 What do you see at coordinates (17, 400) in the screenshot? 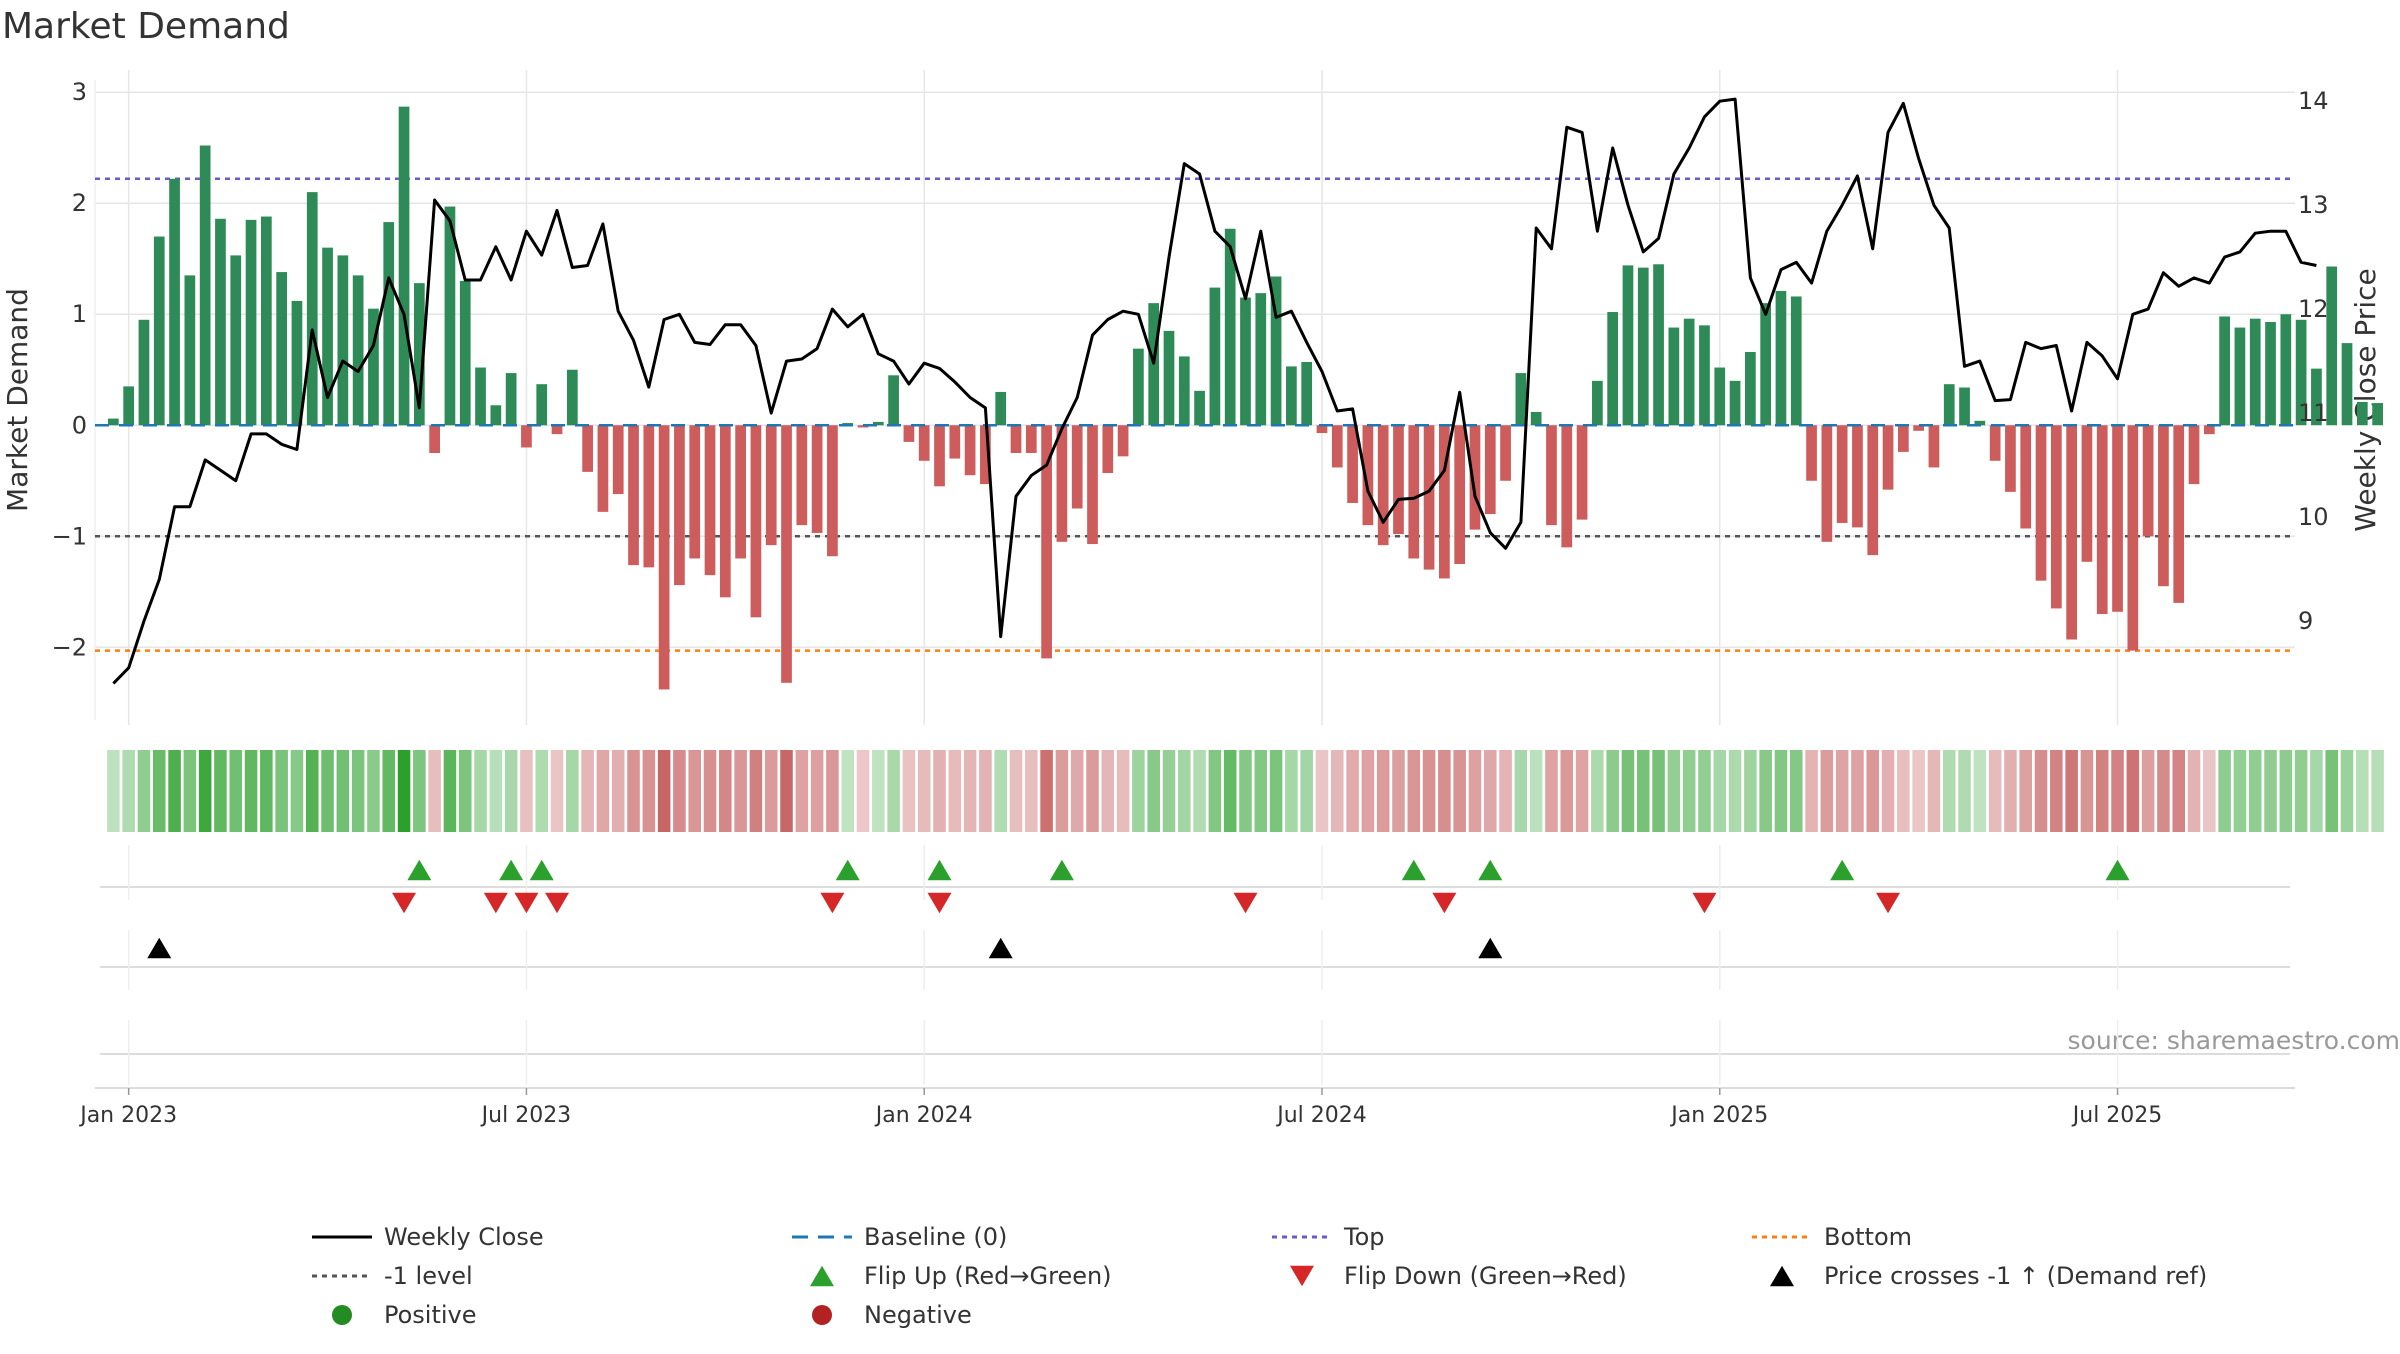
I see `y-axis-left-label: Market Demand` at bounding box center [17, 400].